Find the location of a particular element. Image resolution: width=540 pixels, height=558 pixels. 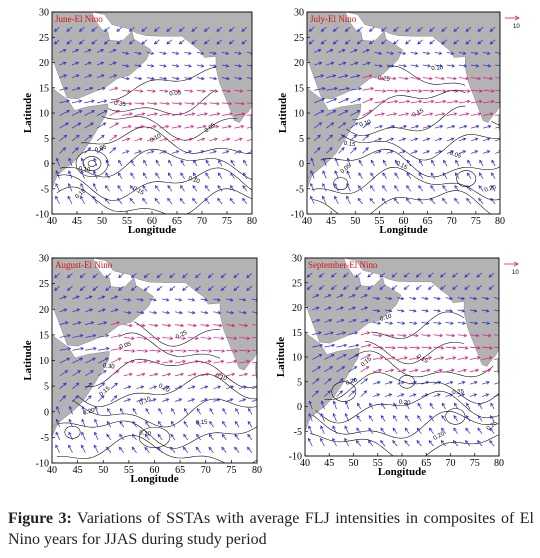

panel-title: July-El Nino is located at coordinates (333, 19).